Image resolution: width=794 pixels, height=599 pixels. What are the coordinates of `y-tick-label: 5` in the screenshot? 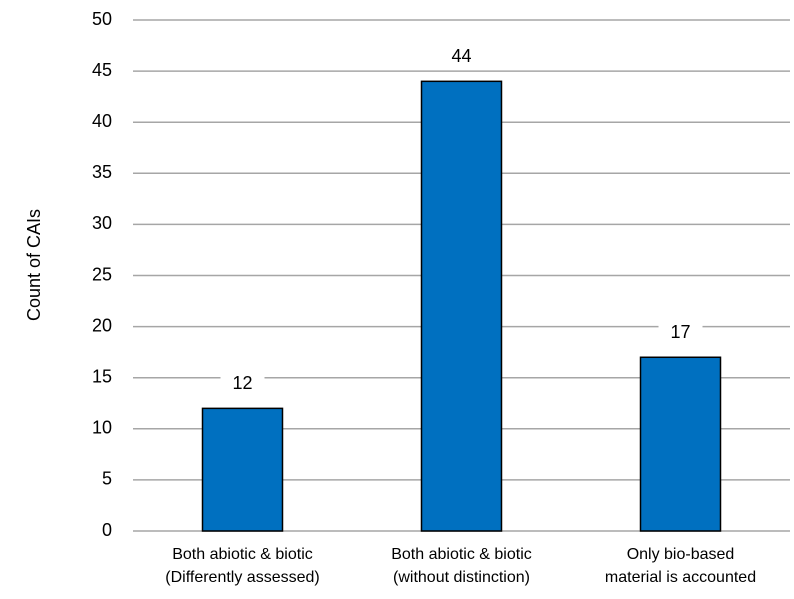 It's located at (107, 479).